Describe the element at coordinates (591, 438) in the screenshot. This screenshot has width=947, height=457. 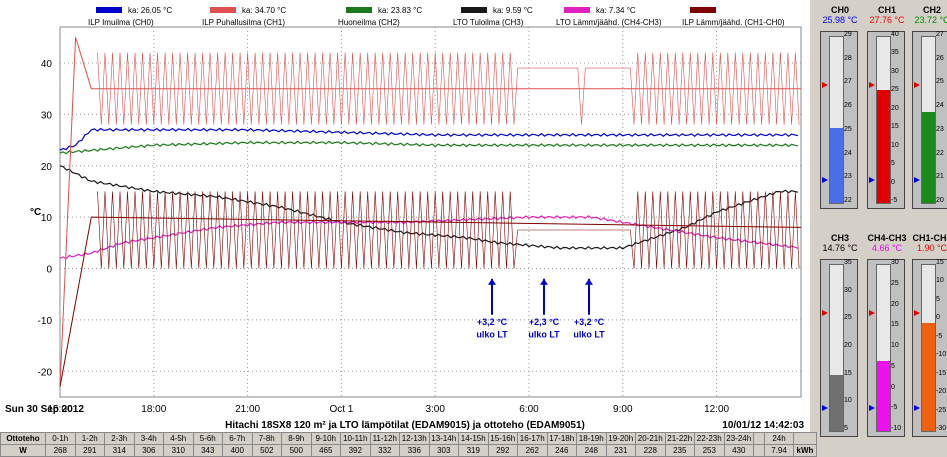
I see `hour-header: 18-19h` at that location.